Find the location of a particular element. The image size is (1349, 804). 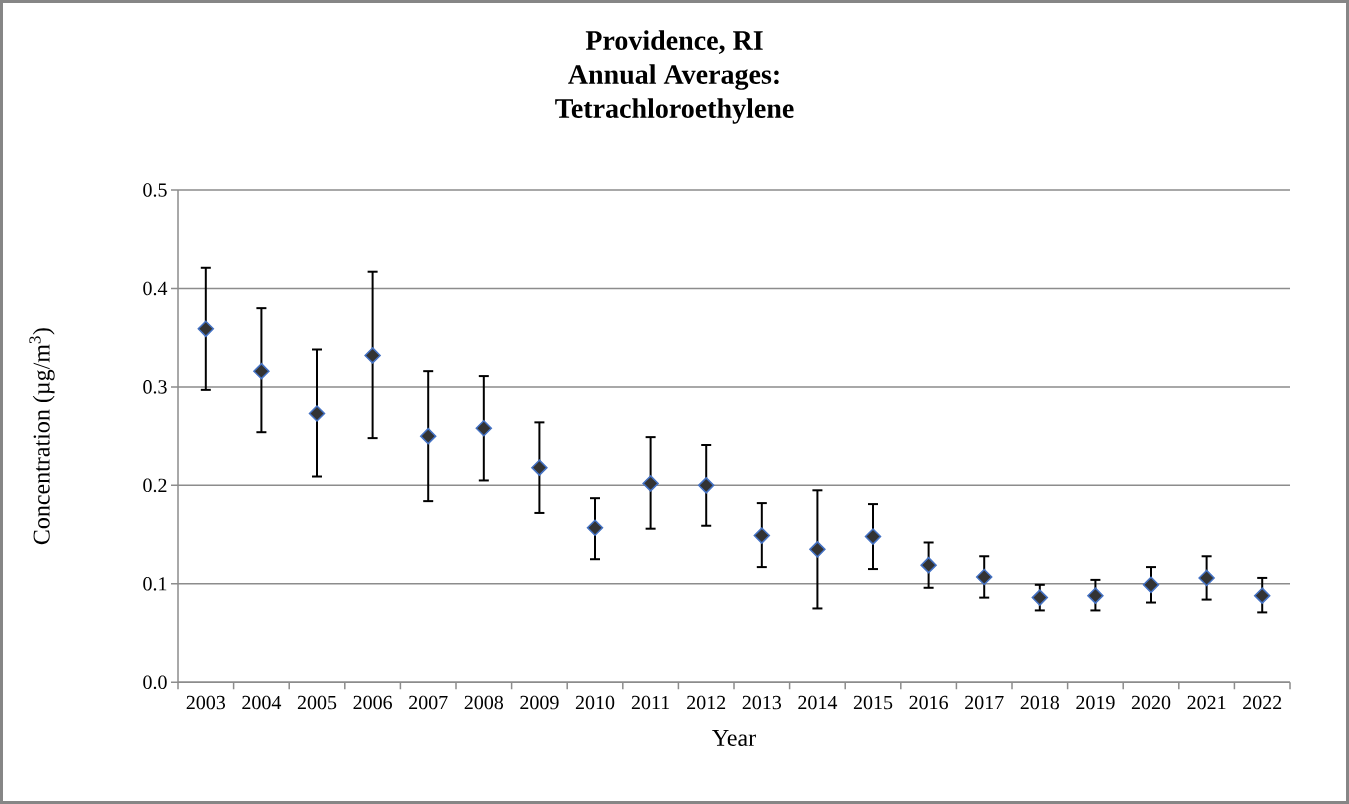

y-tick-label: 0.1 is located at coordinates (155, 584).